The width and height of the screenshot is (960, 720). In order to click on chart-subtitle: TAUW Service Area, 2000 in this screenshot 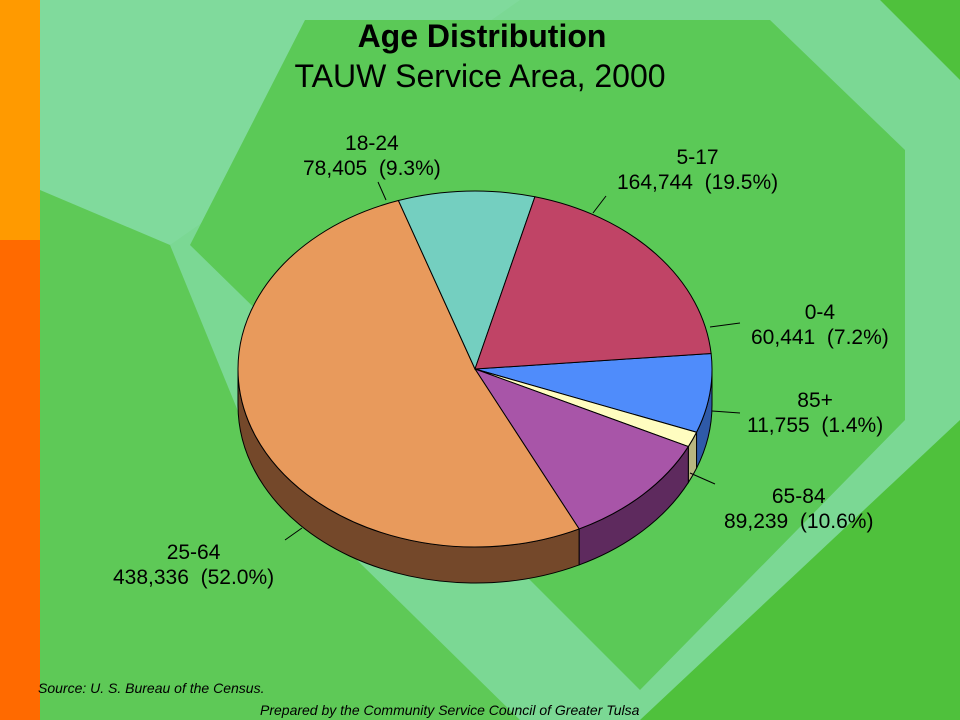, I will do `click(480, 76)`.